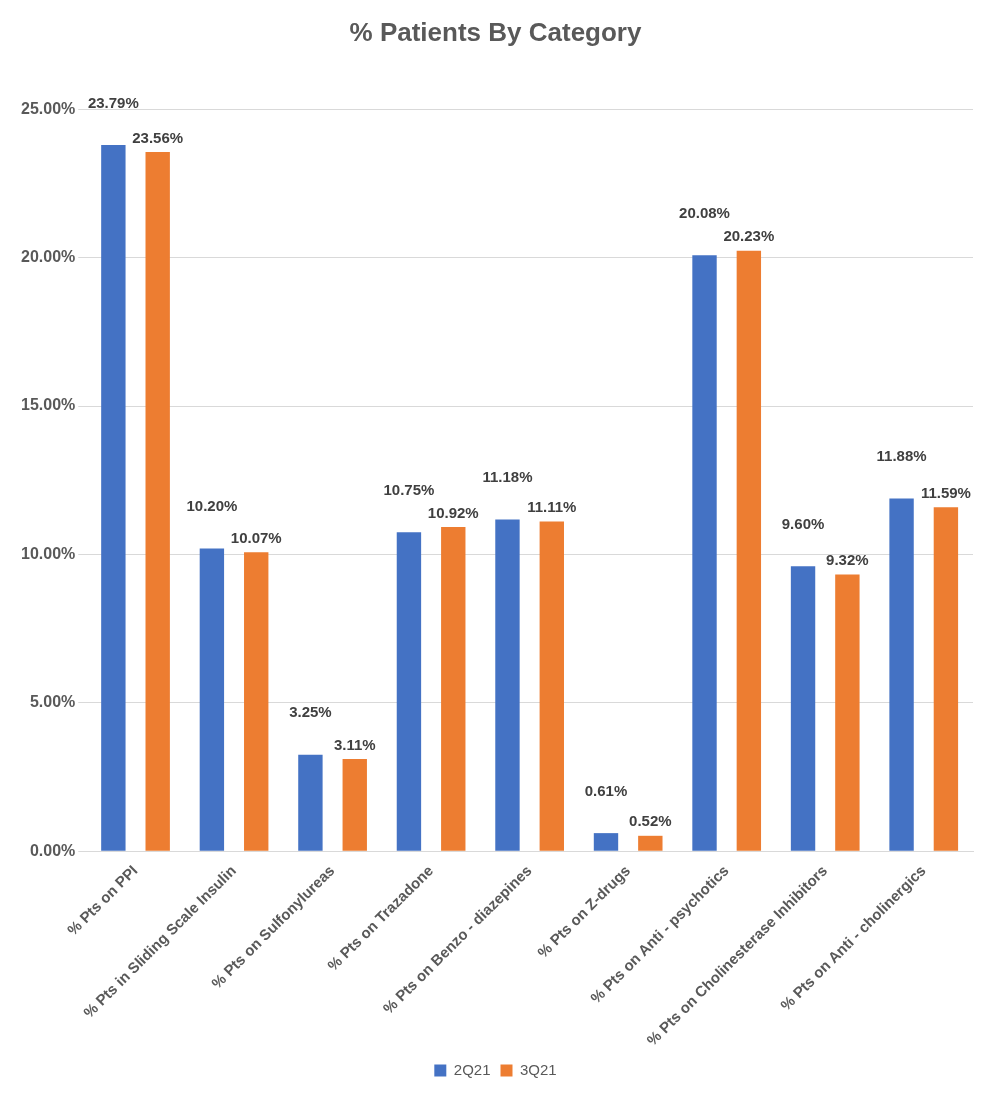  Describe the element at coordinates (704, 212) in the screenshot. I see `data-label: 20.08%` at that location.